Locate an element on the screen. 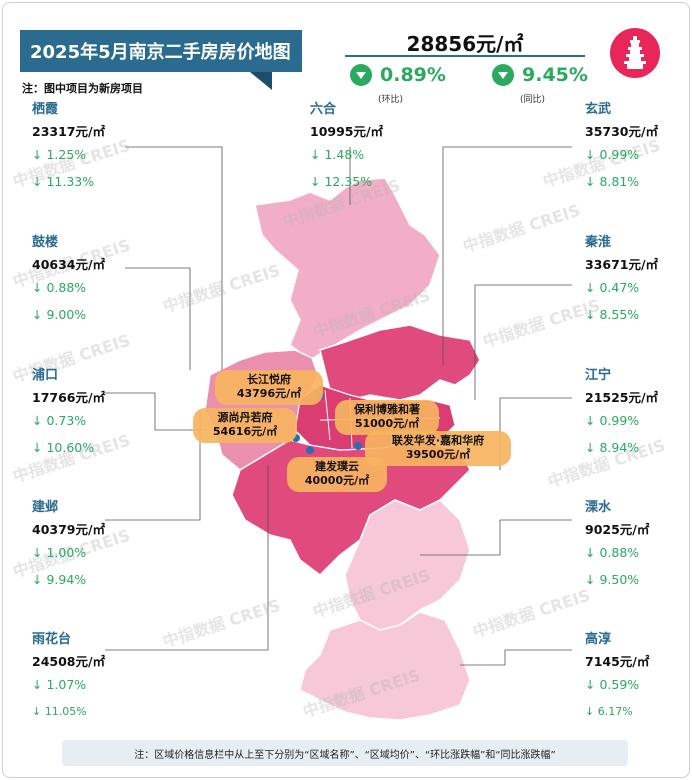 Image resolution: width=692 pixels, height=780 pixels. district-gaochun: 高淳 7145元/㎡ ↓ 0.59% ↓ 6.17% is located at coordinates (617, 675).